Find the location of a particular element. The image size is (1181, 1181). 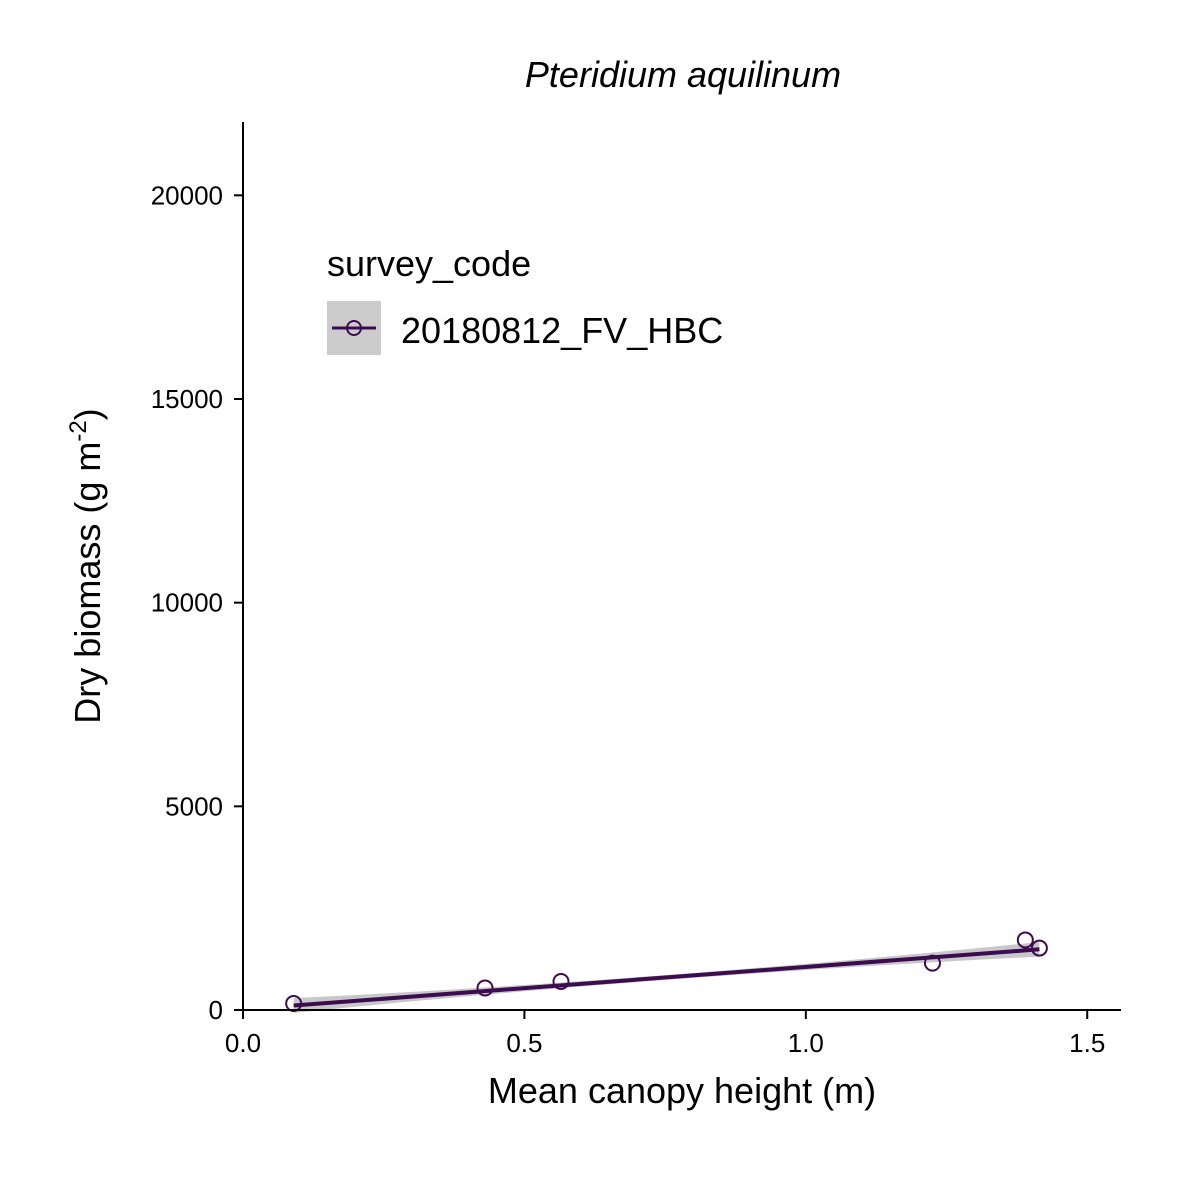

legend: survey_code 20180812_FV_HBC is located at coordinates (525, 299).